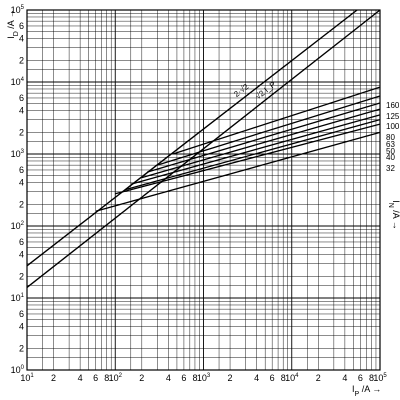  I want to click on y-tick-label: 101, so click(18, 298).